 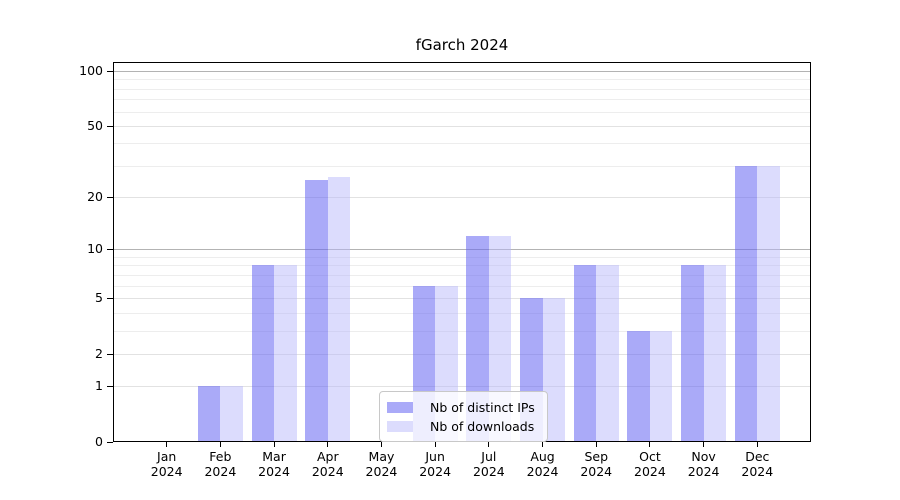 What do you see at coordinates (400, 426) in the screenshot?
I see `legend-swatch-downloads` at bounding box center [400, 426].